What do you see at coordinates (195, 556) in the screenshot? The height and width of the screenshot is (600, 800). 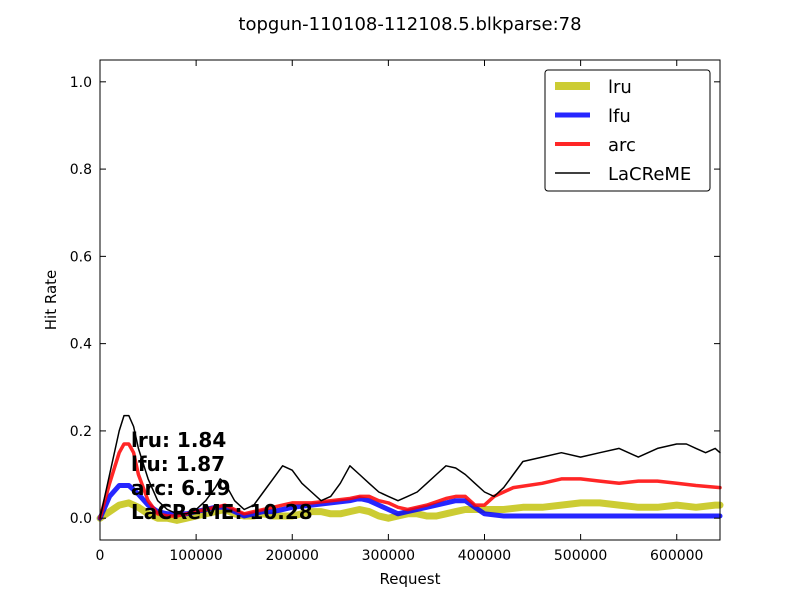 I see `x-tick-label: 100000` at bounding box center [195, 556].